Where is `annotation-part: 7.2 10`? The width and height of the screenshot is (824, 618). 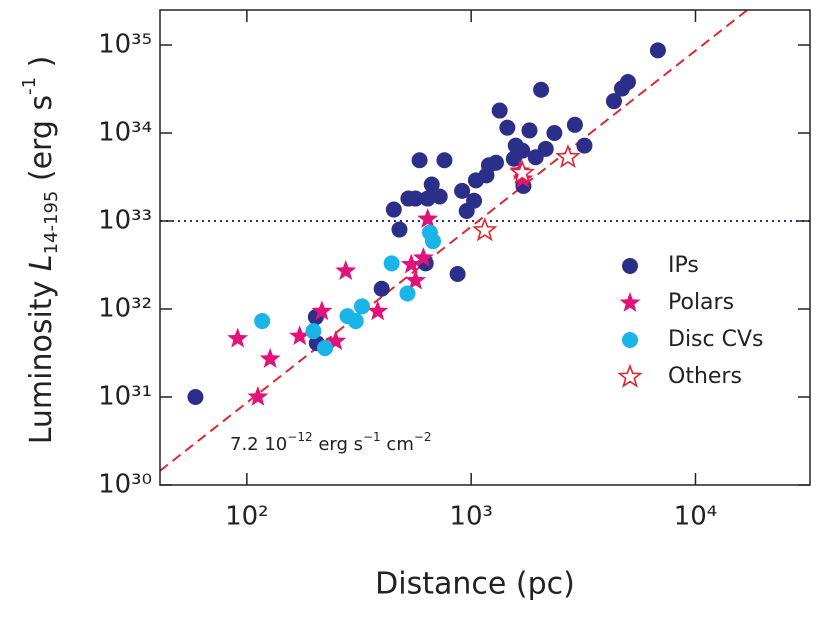 annotation-part: 7.2 10 is located at coordinates (258, 444).